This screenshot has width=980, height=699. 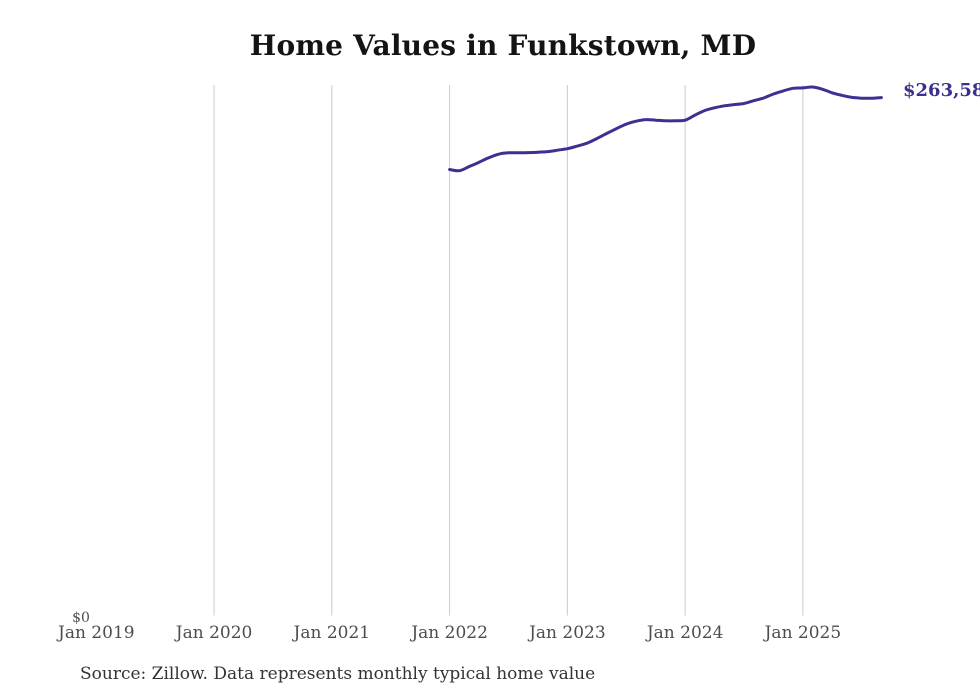 I want to click on x-tick-label: Jan 2021, so click(x=332, y=633).